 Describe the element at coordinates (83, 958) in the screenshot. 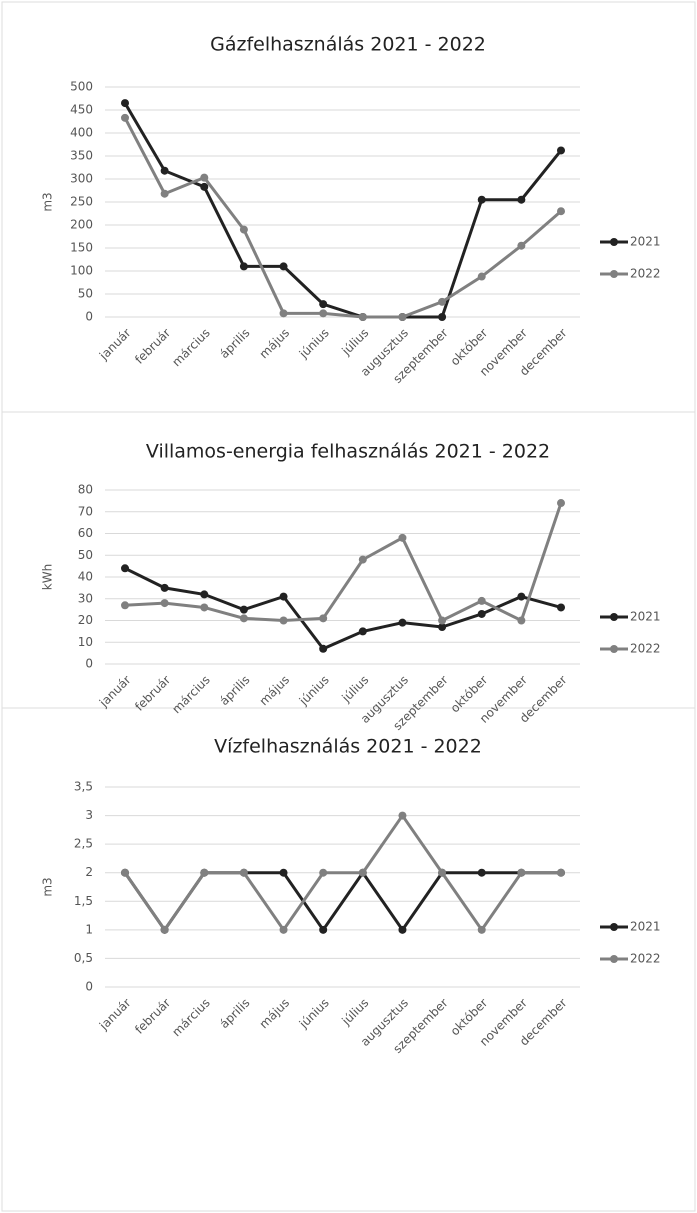

I see `y-tick-label: 0,5` at that location.